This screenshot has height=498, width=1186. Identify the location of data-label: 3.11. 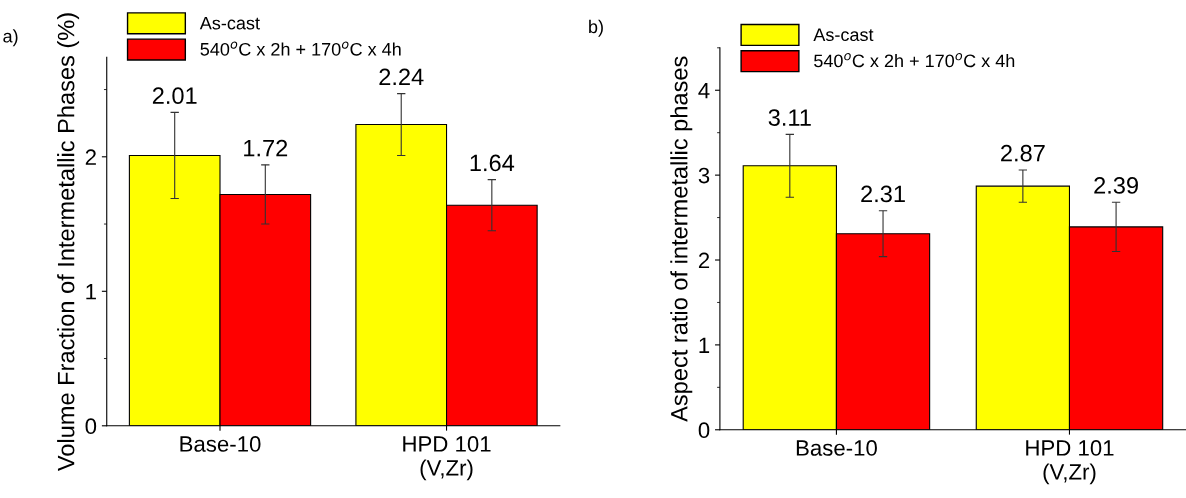
(789, 117).